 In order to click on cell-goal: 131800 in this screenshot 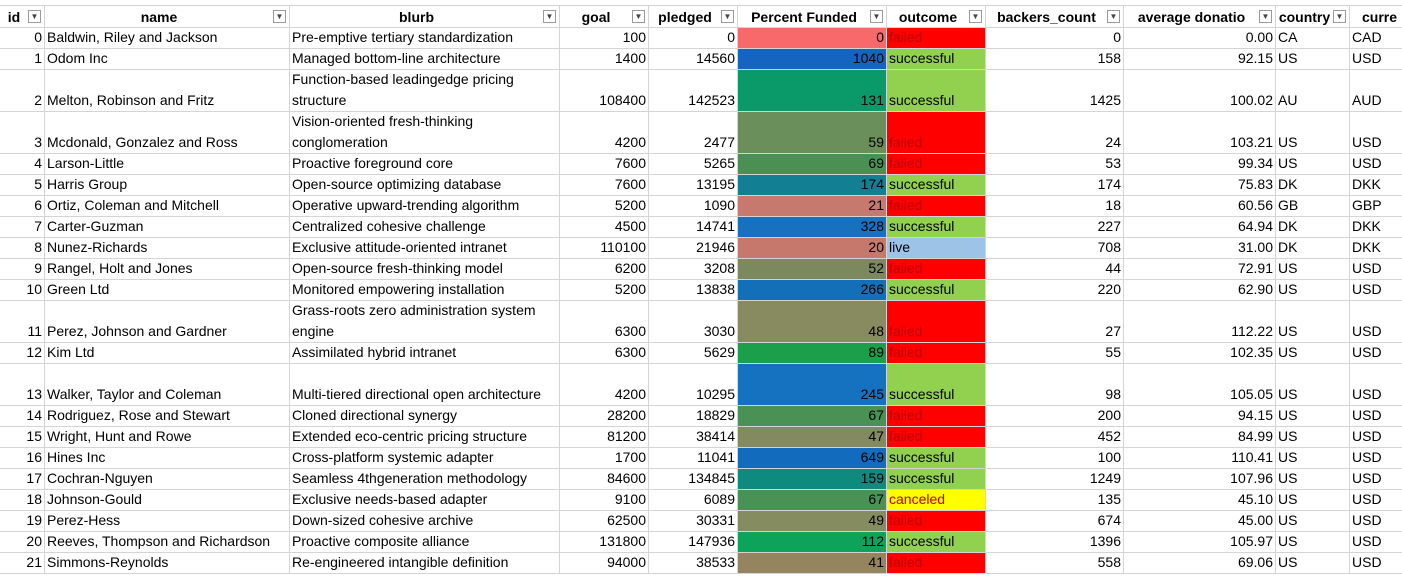, I will do `click(604, 542)`.